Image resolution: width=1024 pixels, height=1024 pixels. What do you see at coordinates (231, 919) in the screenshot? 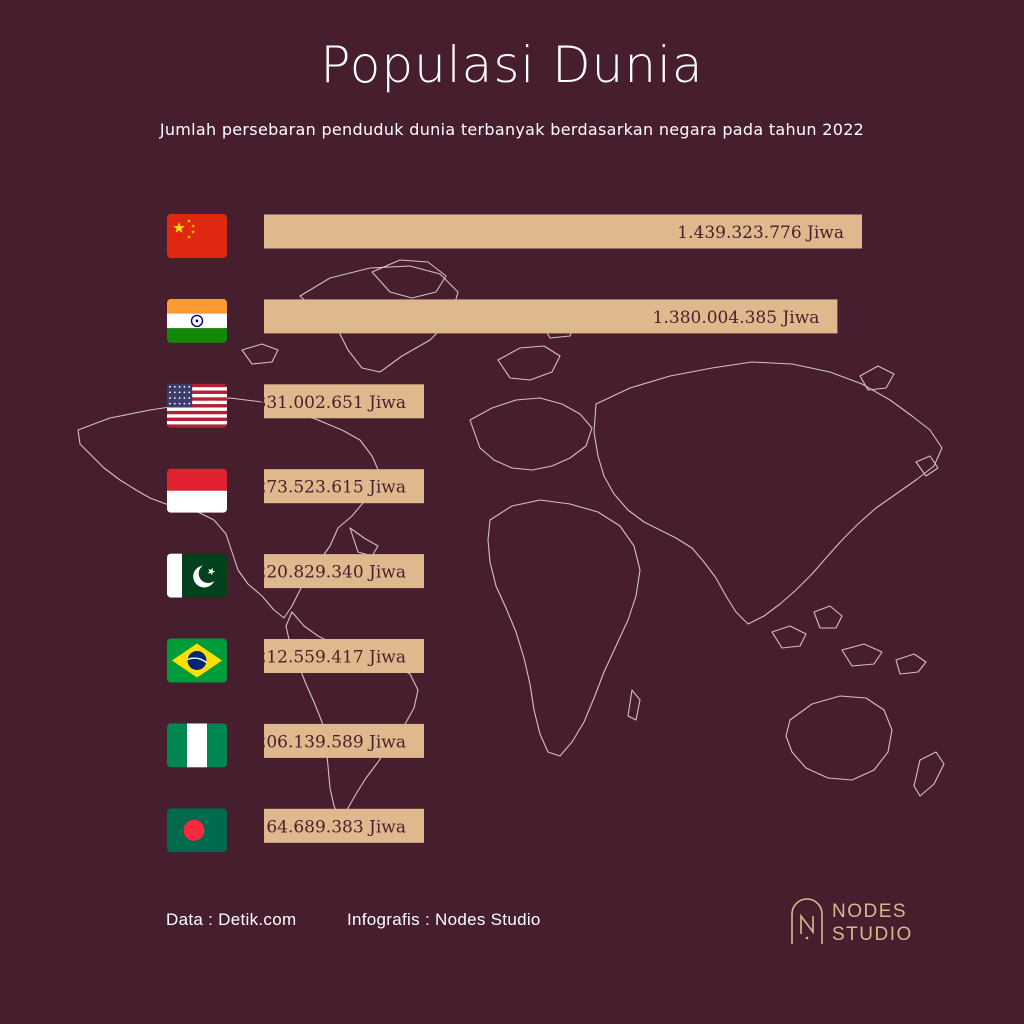
I see `source-credit: Data : Detik.com` at bounding box center [231, 919].